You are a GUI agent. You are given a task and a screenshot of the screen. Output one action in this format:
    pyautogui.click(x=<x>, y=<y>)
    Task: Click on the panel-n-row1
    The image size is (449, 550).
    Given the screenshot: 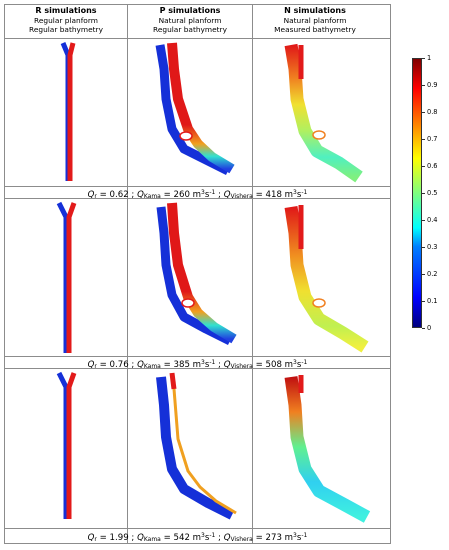 What is the action you would take?
    pyautogui.click(x=323, y=113)
    